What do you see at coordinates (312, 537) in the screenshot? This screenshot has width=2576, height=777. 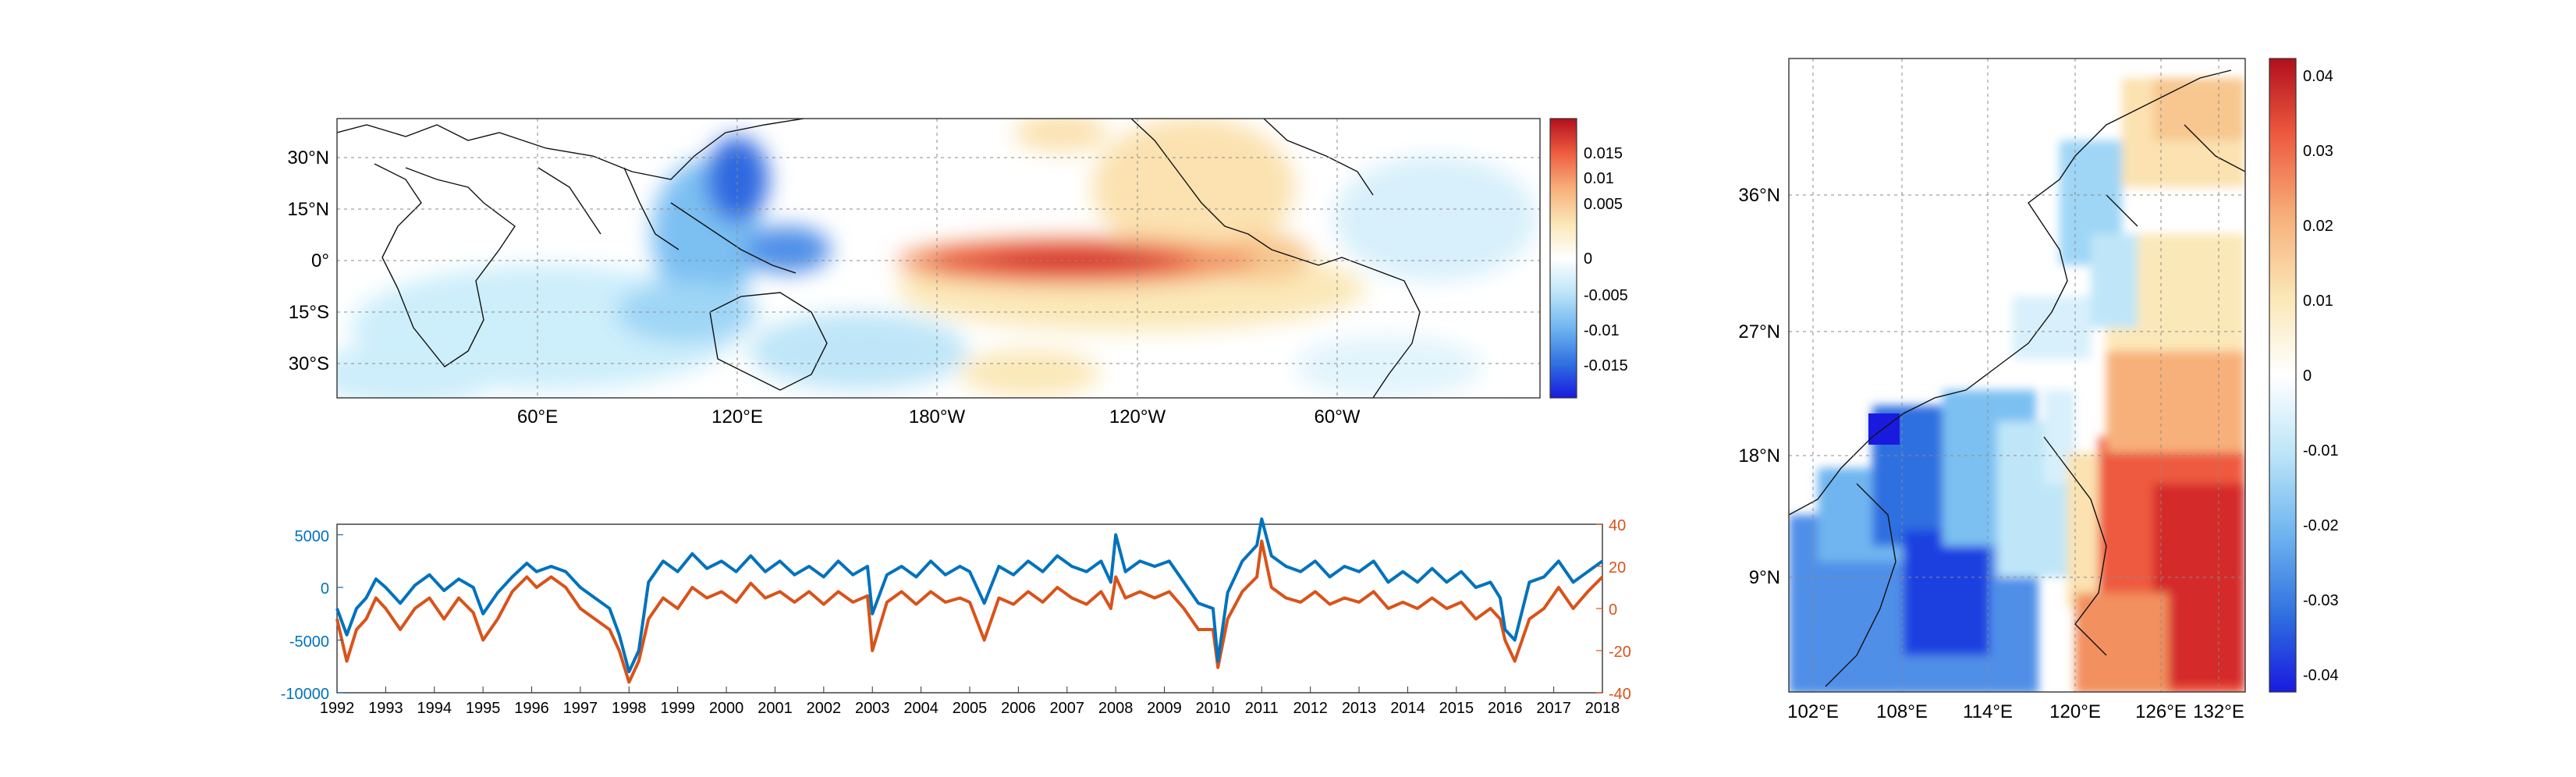 I see `left-tick-5000: 5000` at bounding box center [312, 537].